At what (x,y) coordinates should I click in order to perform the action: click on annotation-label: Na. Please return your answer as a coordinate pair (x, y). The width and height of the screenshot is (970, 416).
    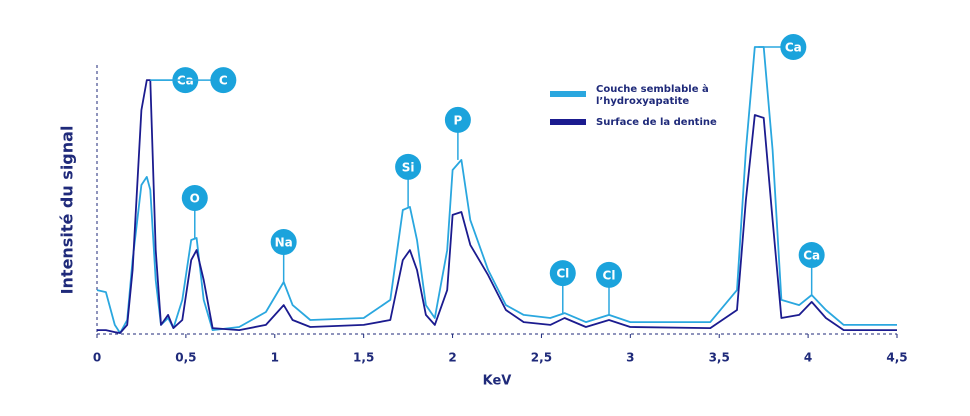
    Looking at the image, I should click on (284, 243).